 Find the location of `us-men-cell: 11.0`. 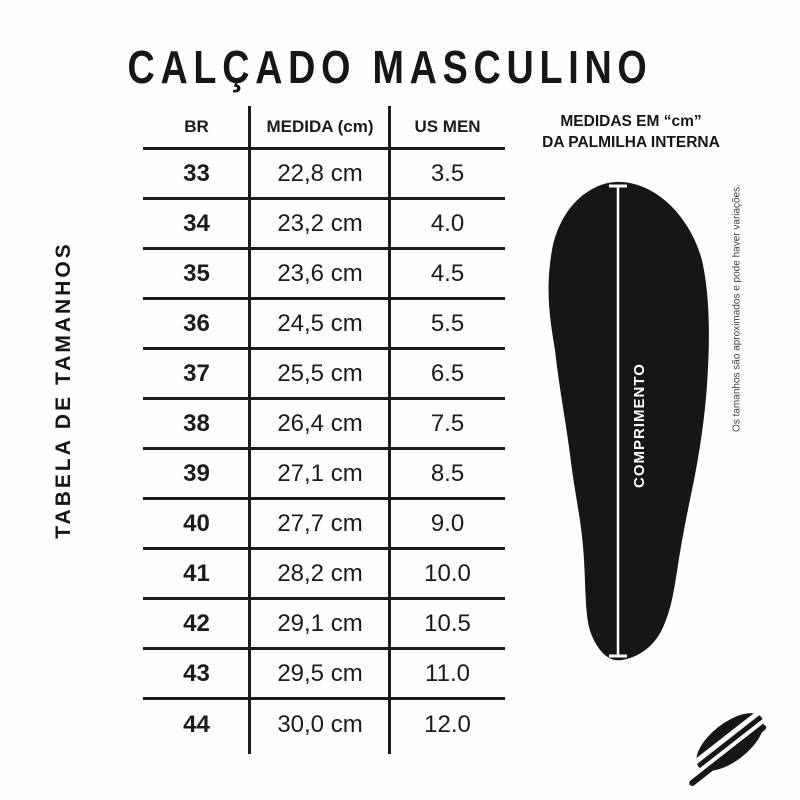

us-men-cell: 11.0 is located at coordinates (447, 673).